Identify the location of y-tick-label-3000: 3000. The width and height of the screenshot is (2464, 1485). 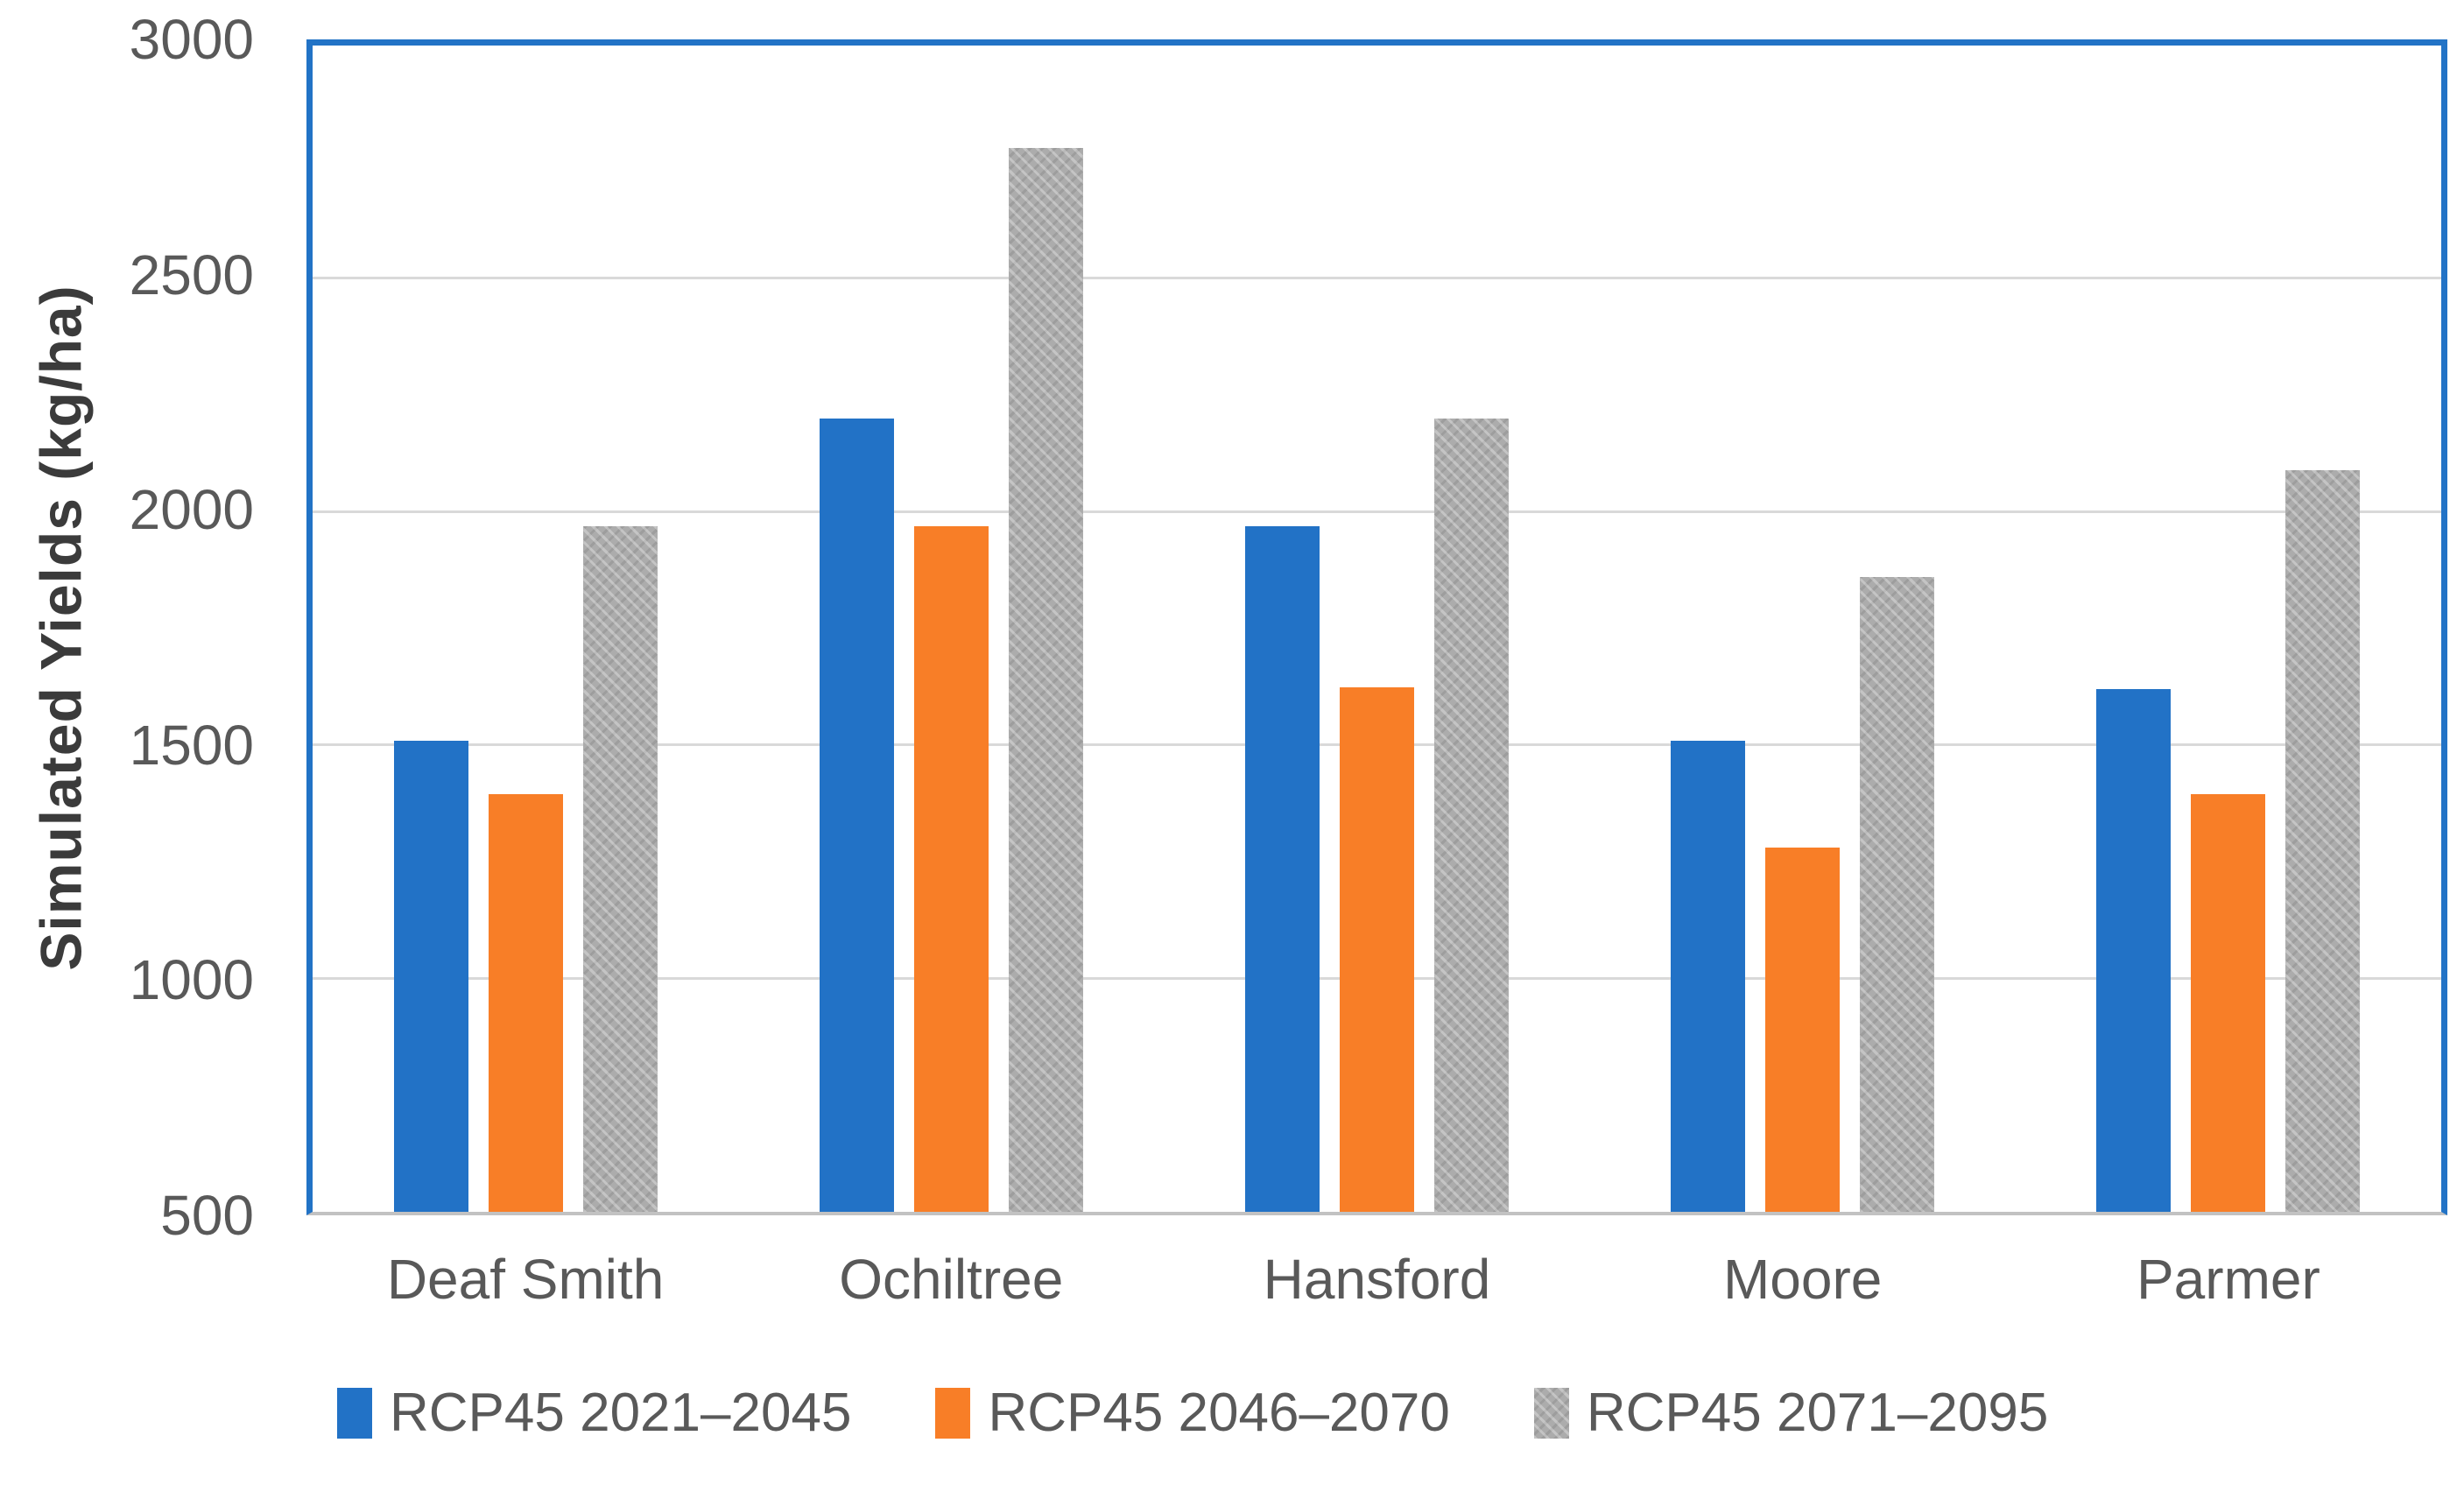
(192, 39).